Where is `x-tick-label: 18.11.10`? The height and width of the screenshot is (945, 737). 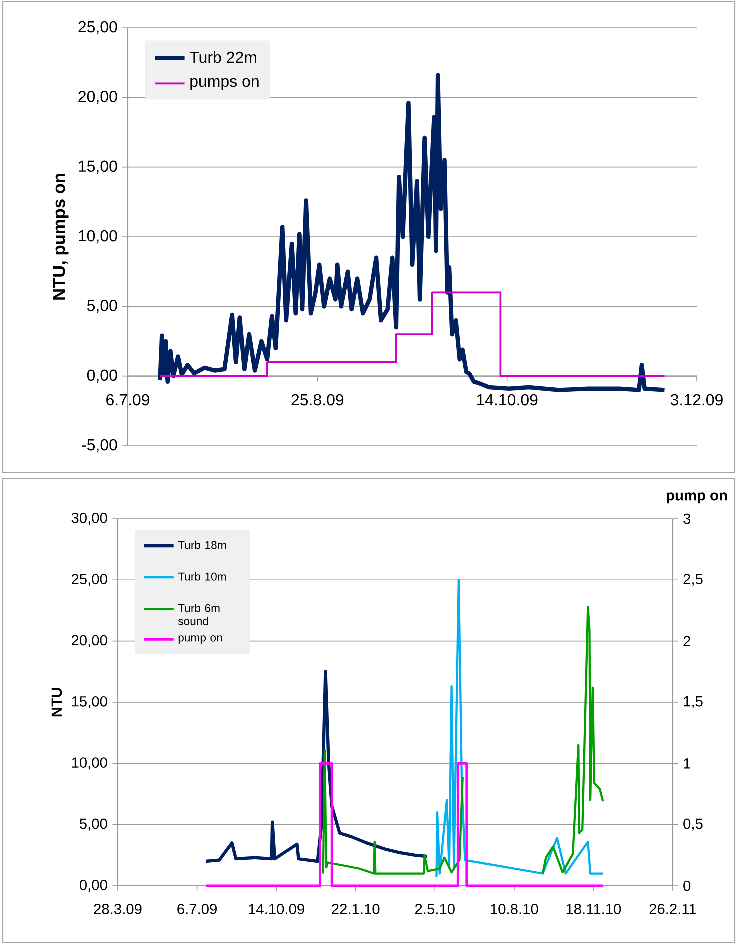 x-tick-label: 18.11.10 is located at coordinates (594, 909).